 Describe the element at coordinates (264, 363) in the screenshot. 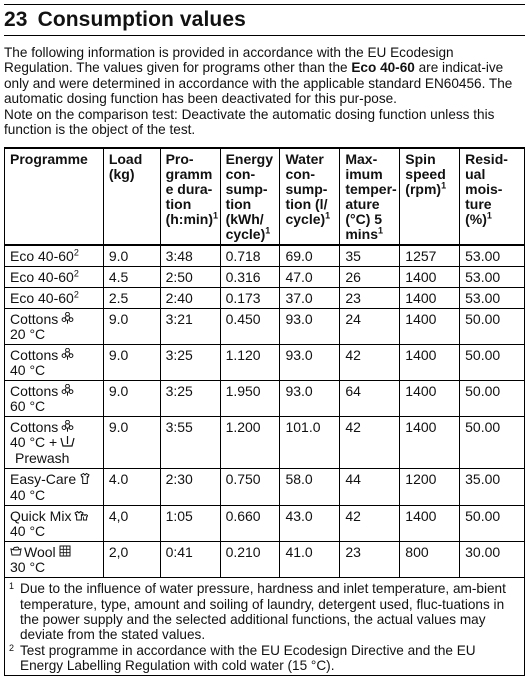

I see `table-row: Cottons 40 °C 9.0 3:25 1.120 93.0 42 1400 50.00` at that location.